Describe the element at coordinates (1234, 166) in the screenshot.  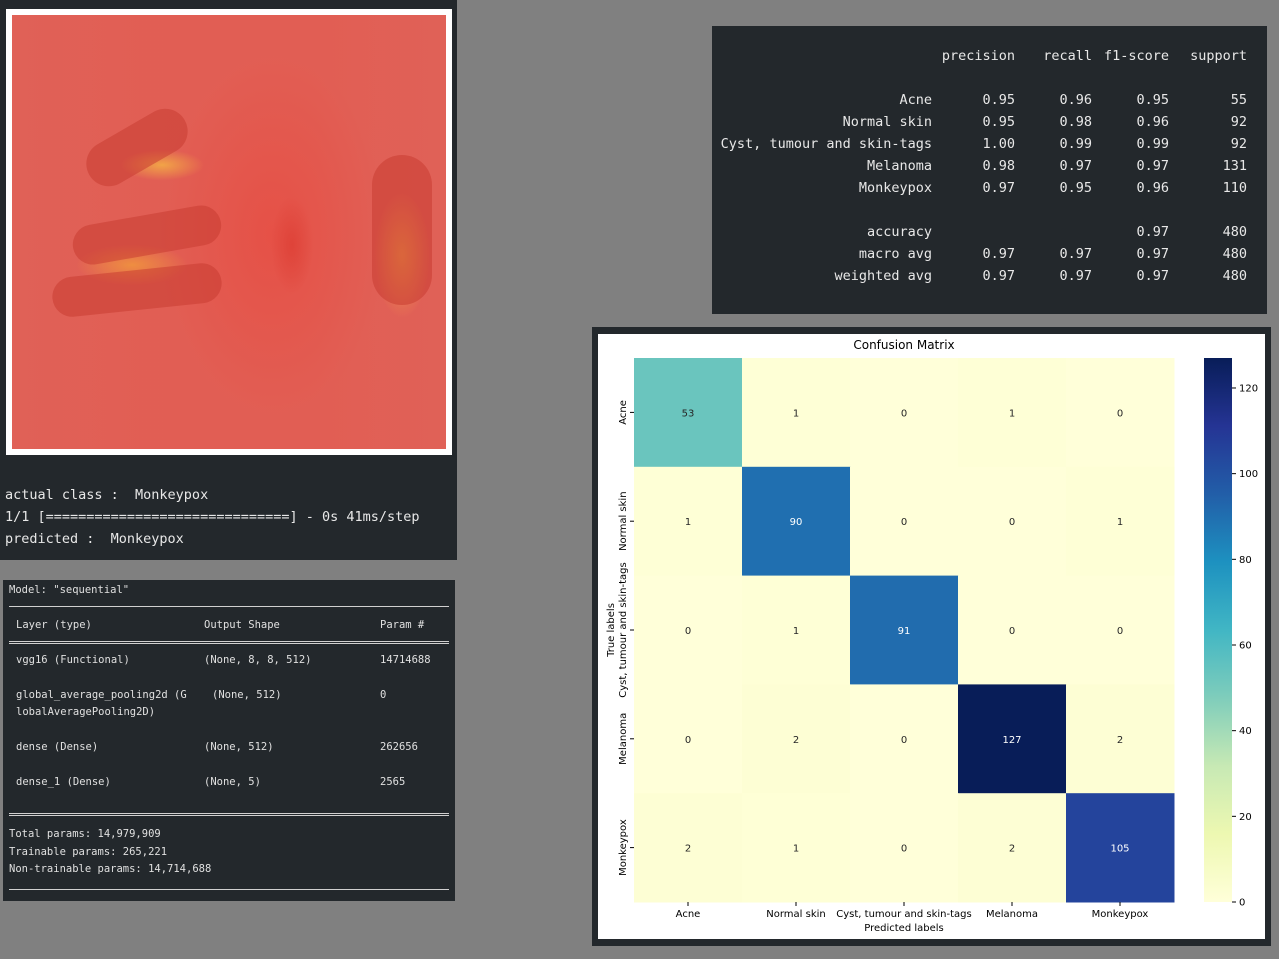
I see `report-cell-s: 131` at that location.